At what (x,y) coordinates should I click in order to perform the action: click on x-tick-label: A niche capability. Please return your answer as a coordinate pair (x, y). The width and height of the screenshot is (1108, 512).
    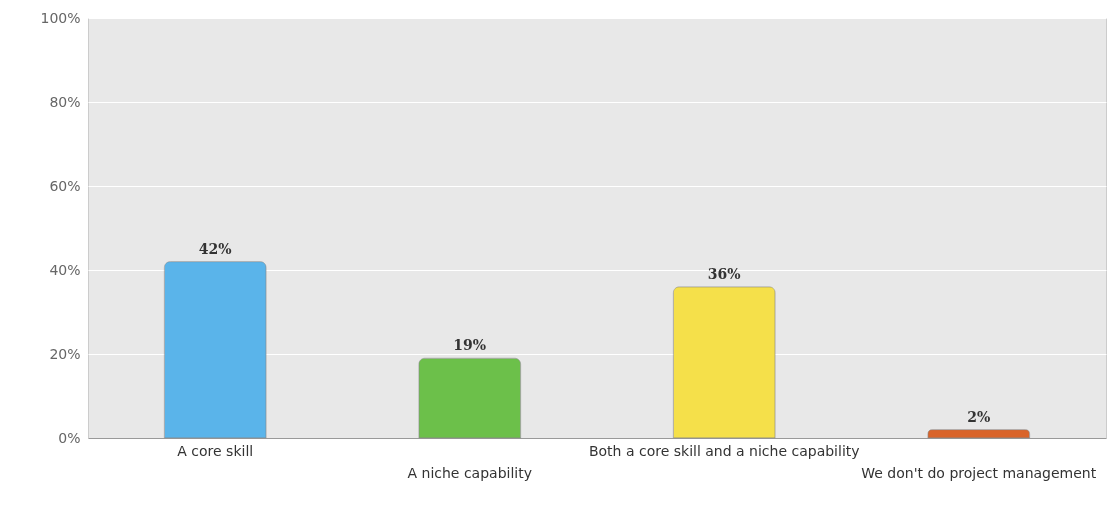
    Looking at the image, I should click on (469, 472).